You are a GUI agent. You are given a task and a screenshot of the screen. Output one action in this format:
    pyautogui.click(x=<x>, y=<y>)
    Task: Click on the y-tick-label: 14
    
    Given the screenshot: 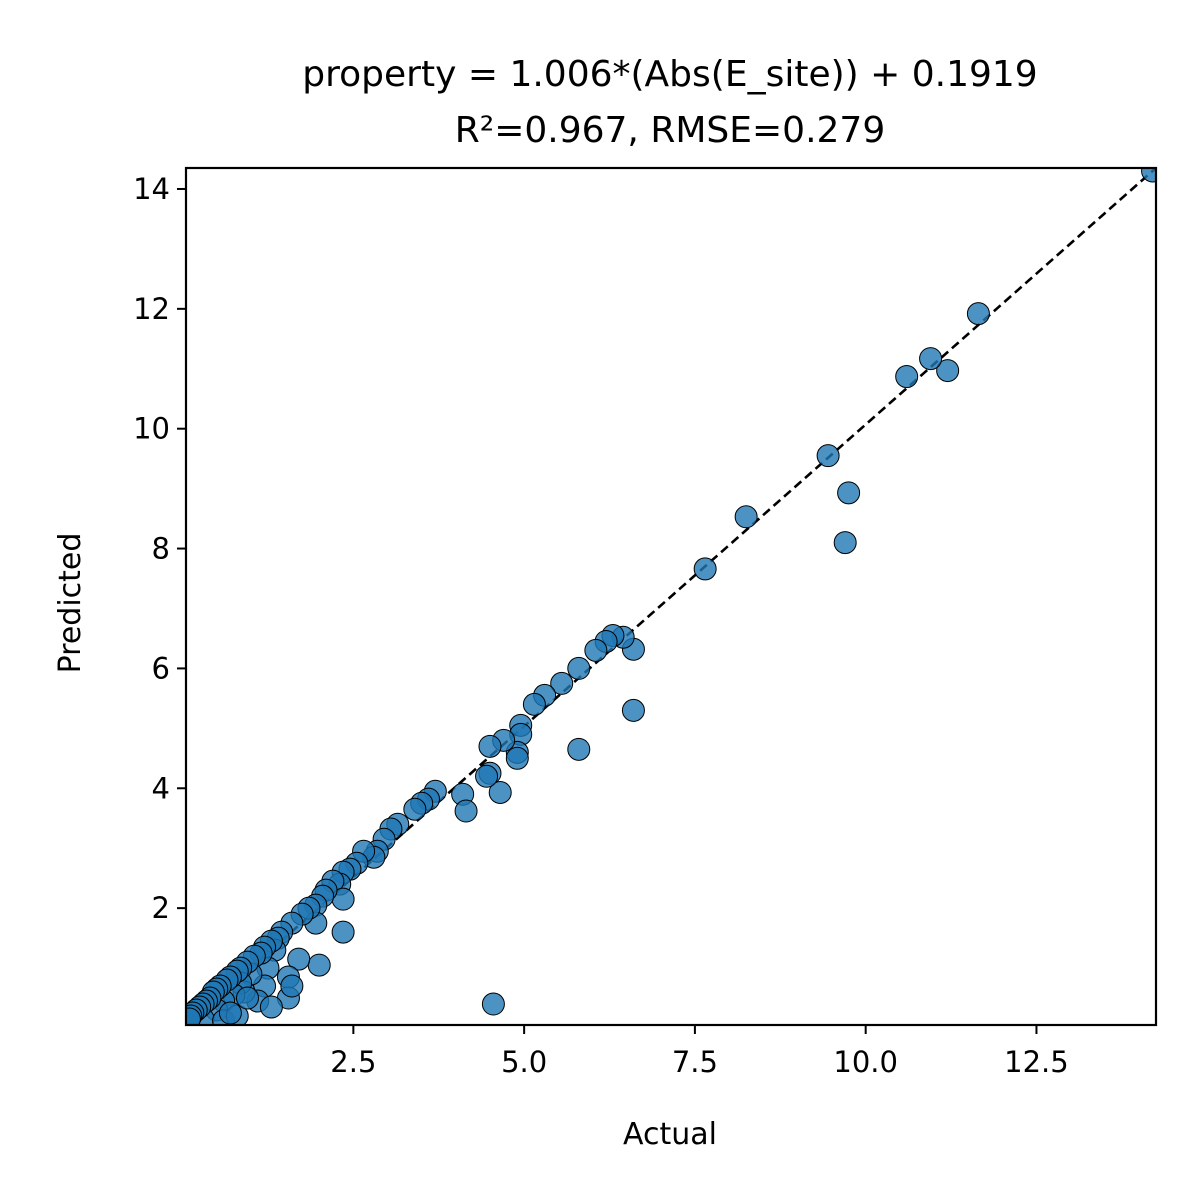 What is the action you would take?
    pyautogui.click(x=151, y=189)
    